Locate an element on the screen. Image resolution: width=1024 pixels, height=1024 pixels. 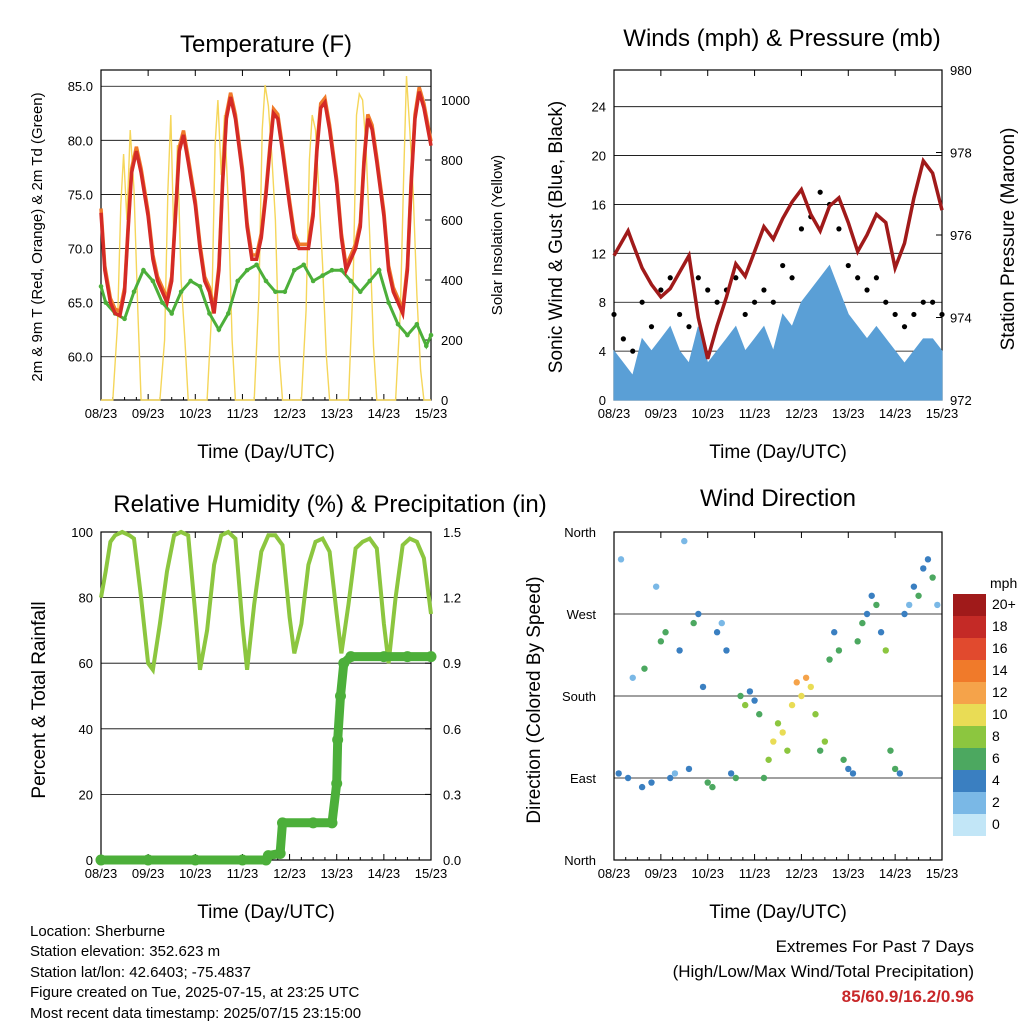
x-tick-label: 14/23 is located at coordinates (384, 873).